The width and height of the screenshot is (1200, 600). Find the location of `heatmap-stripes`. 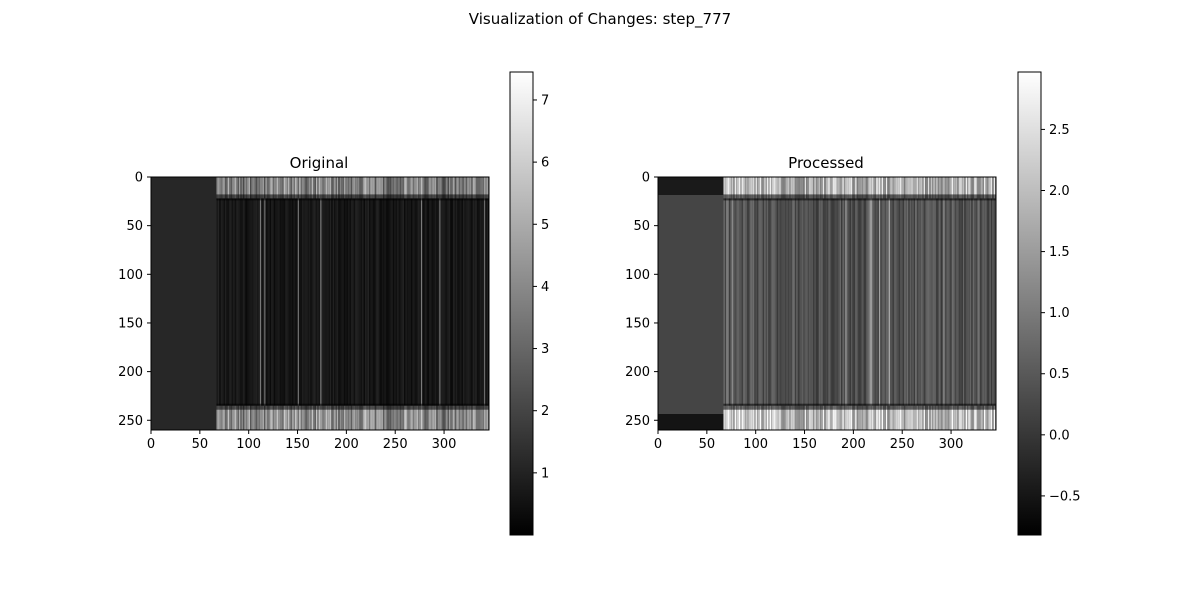

heatmap-stripes is located at coordinates (860, 303).